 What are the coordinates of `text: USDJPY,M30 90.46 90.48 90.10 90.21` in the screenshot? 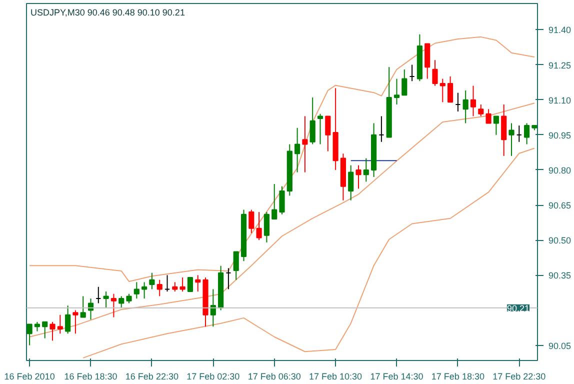 It's located at (107, 13).